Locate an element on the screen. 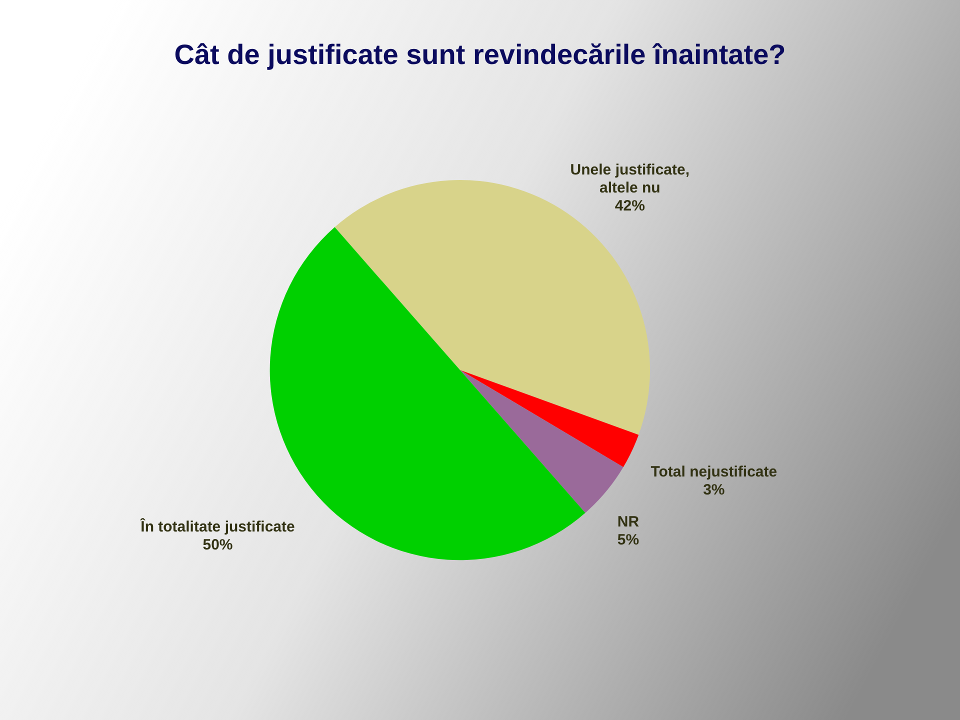 The height and width of the screenshot is (720, 960). data-label: 42% is located at coordinates (629, 206).